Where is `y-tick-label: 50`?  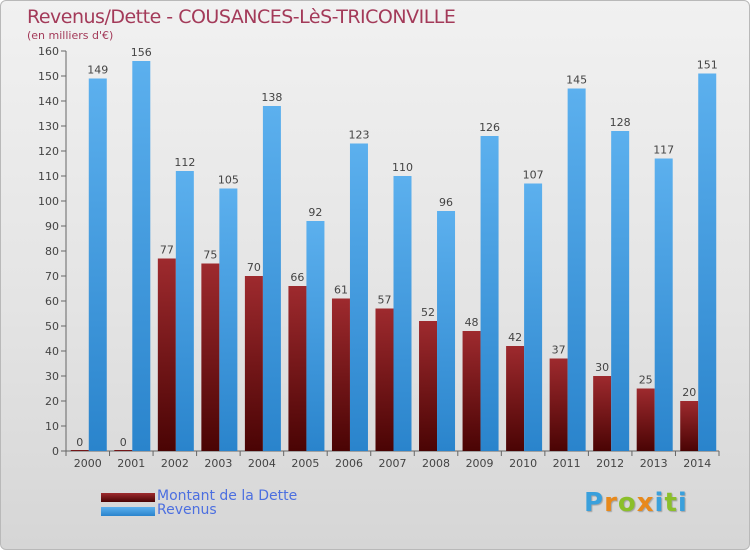 y-tick-label: 50 is located at coordinates (52, 326).